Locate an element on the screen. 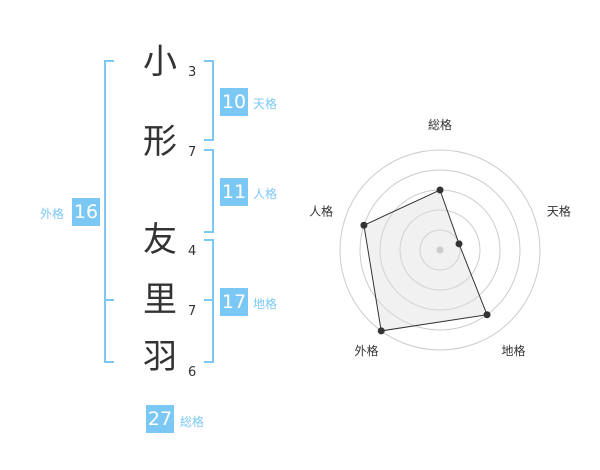  radar-ring is located at coordinates (440, 250).